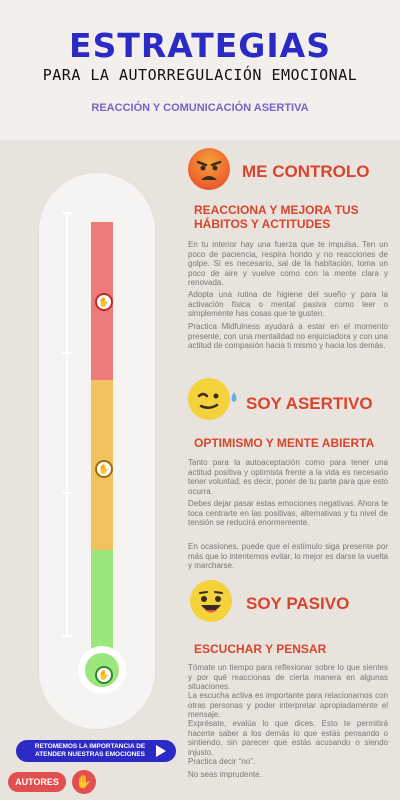 The height and width of the screenshot is (800, 400). I want to click on cta-label-line: ATENDER NUESTRAS EMOCIONES, so click(90, 754).